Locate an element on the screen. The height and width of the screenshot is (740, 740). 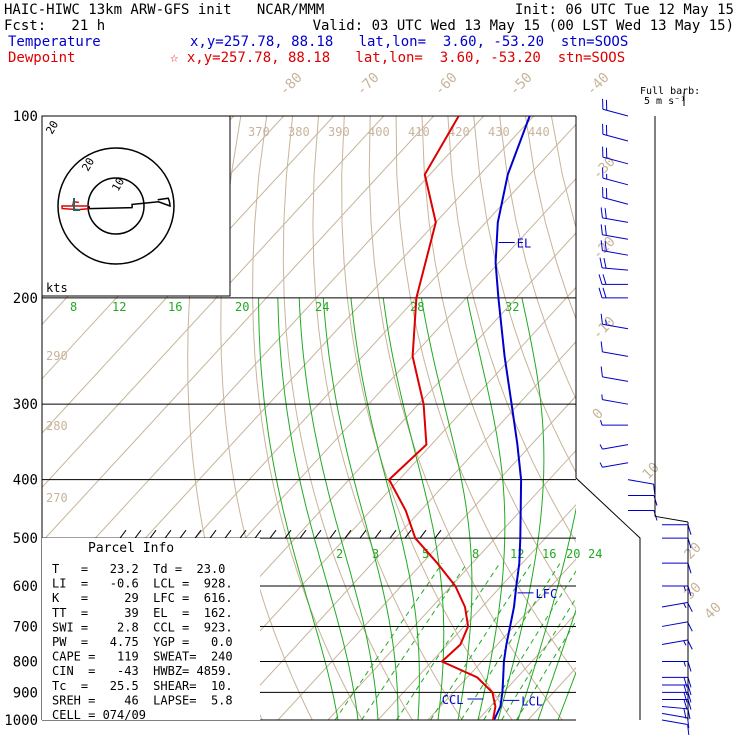
pressure-tick-label: 300 is located at coordinates (25, 405).